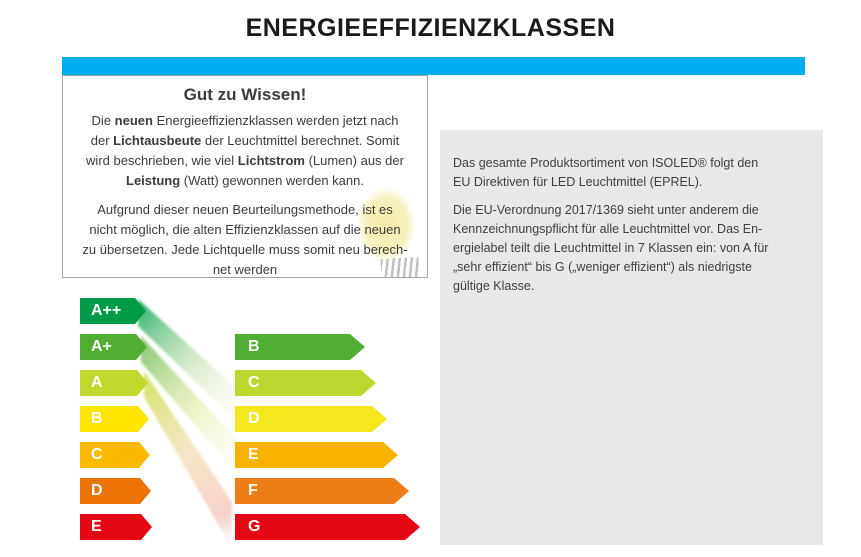 The width and height of the screenshot is (861, 557). What do you see at coordinates (115, 455) in the screenshot?
I see `energy-class-arrow-old: C` at bounding box center [115, 455].